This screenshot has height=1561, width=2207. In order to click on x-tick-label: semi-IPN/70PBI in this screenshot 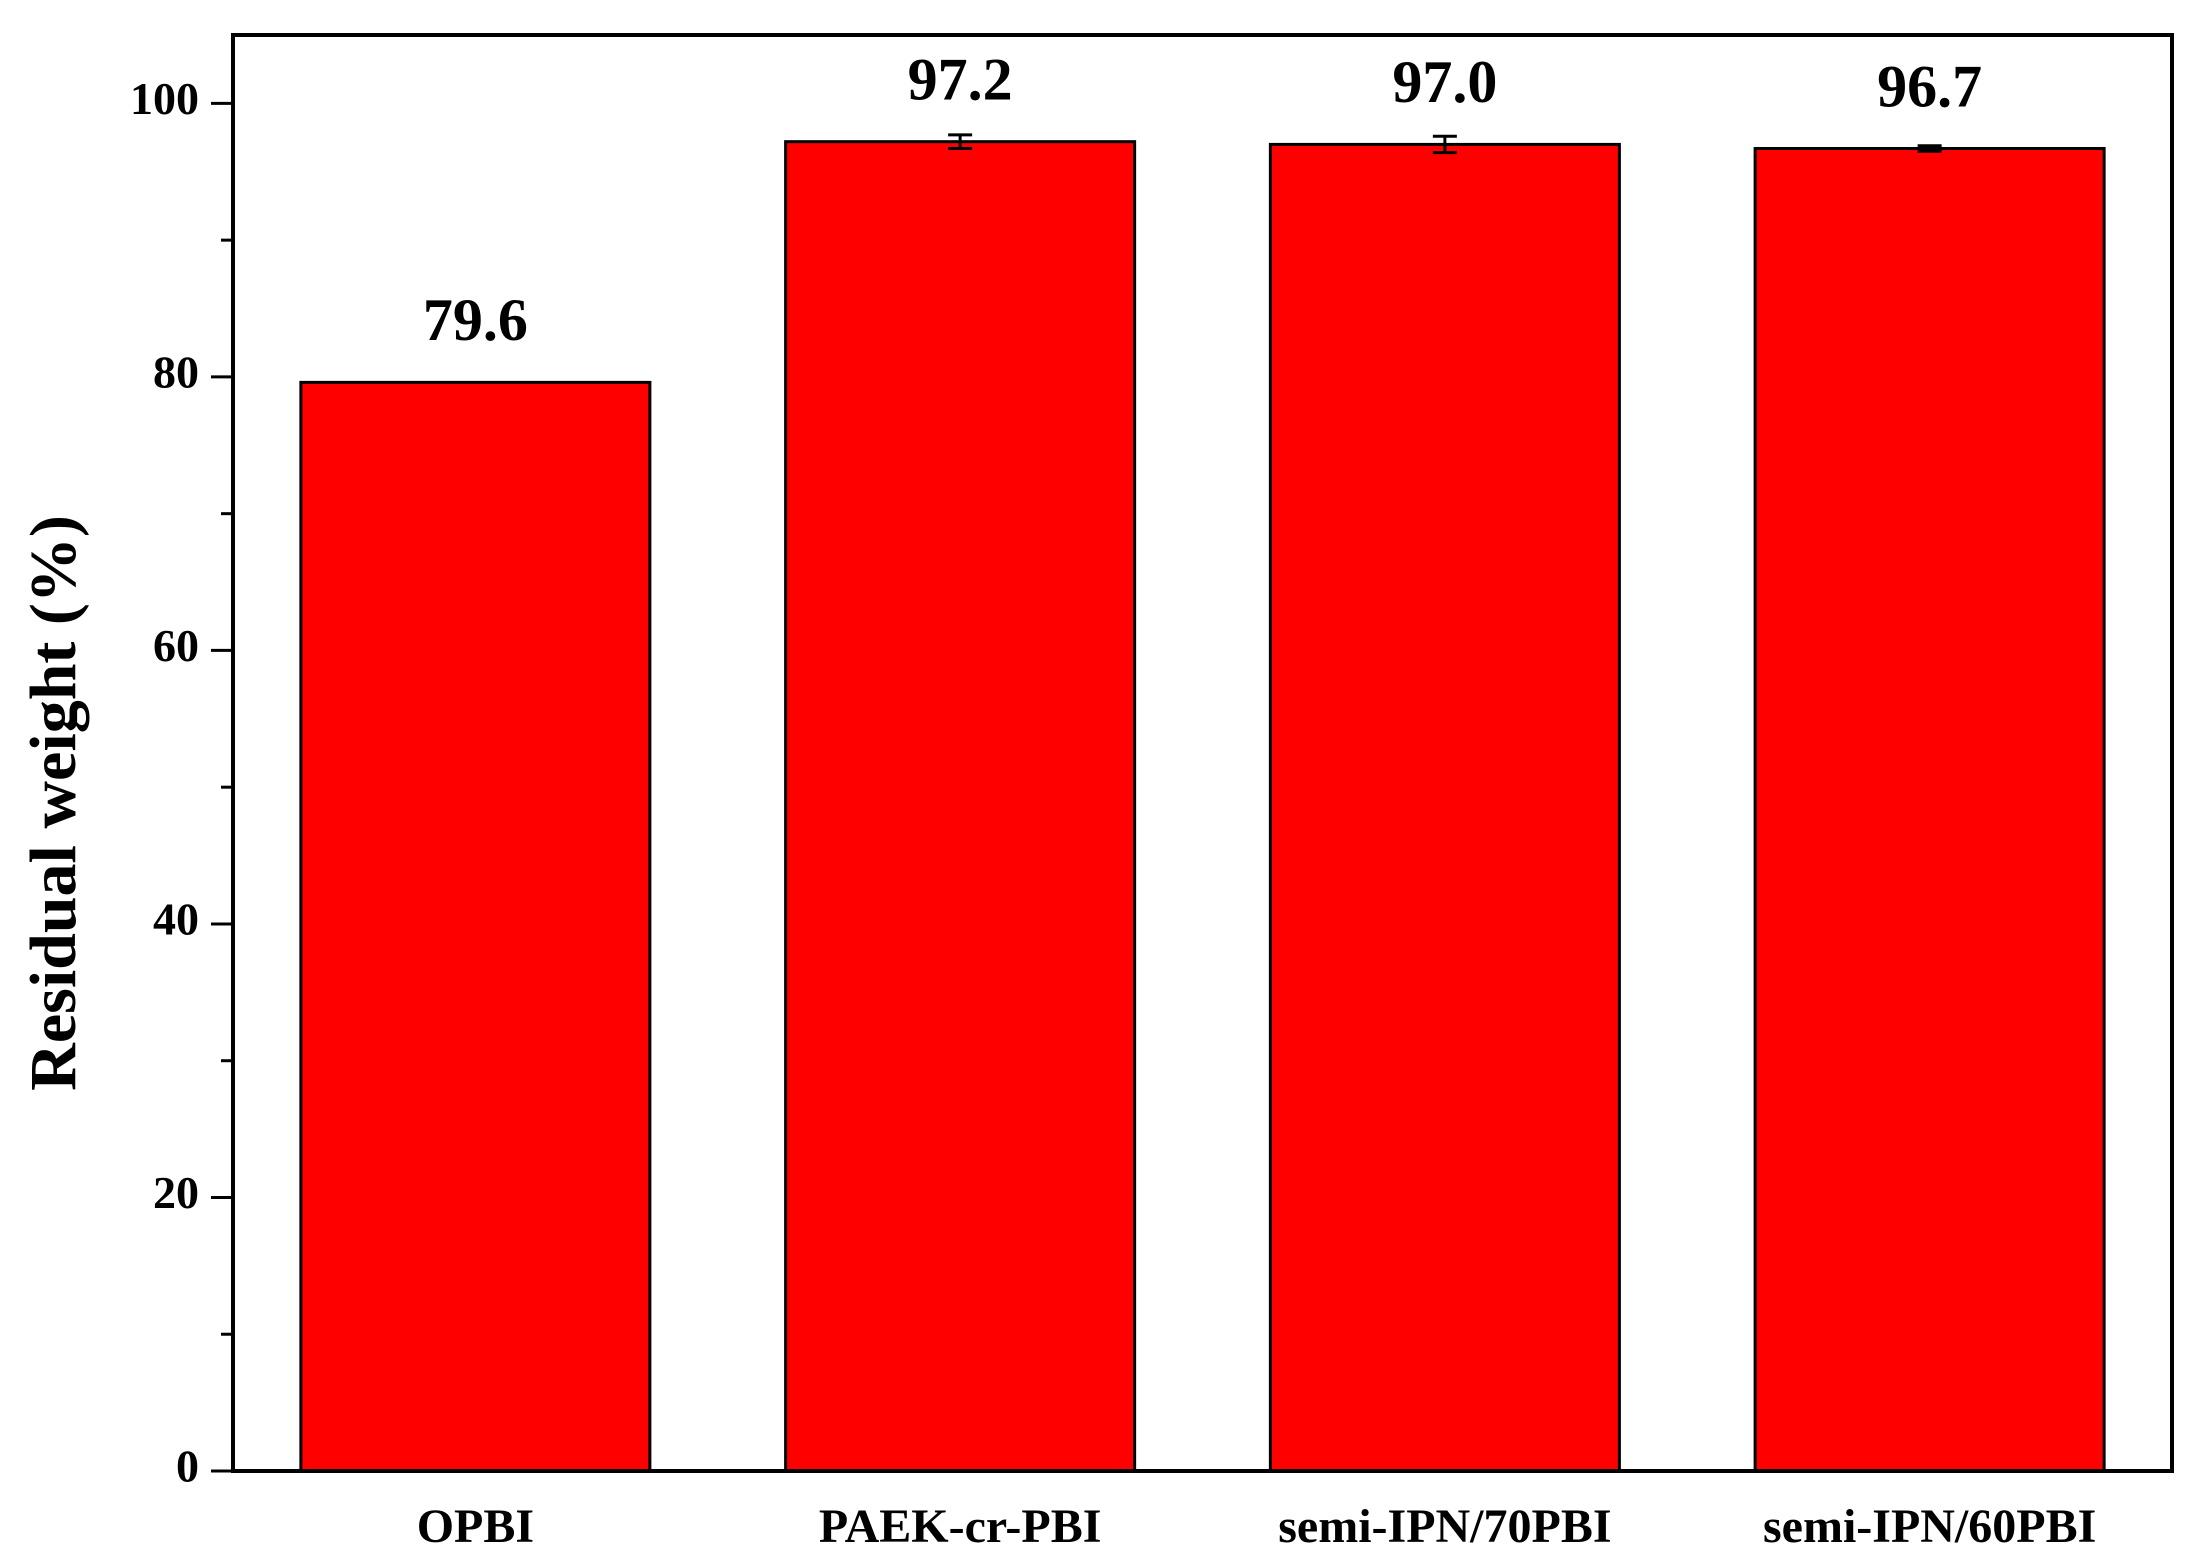, I will do `click(1444, 1526)`.